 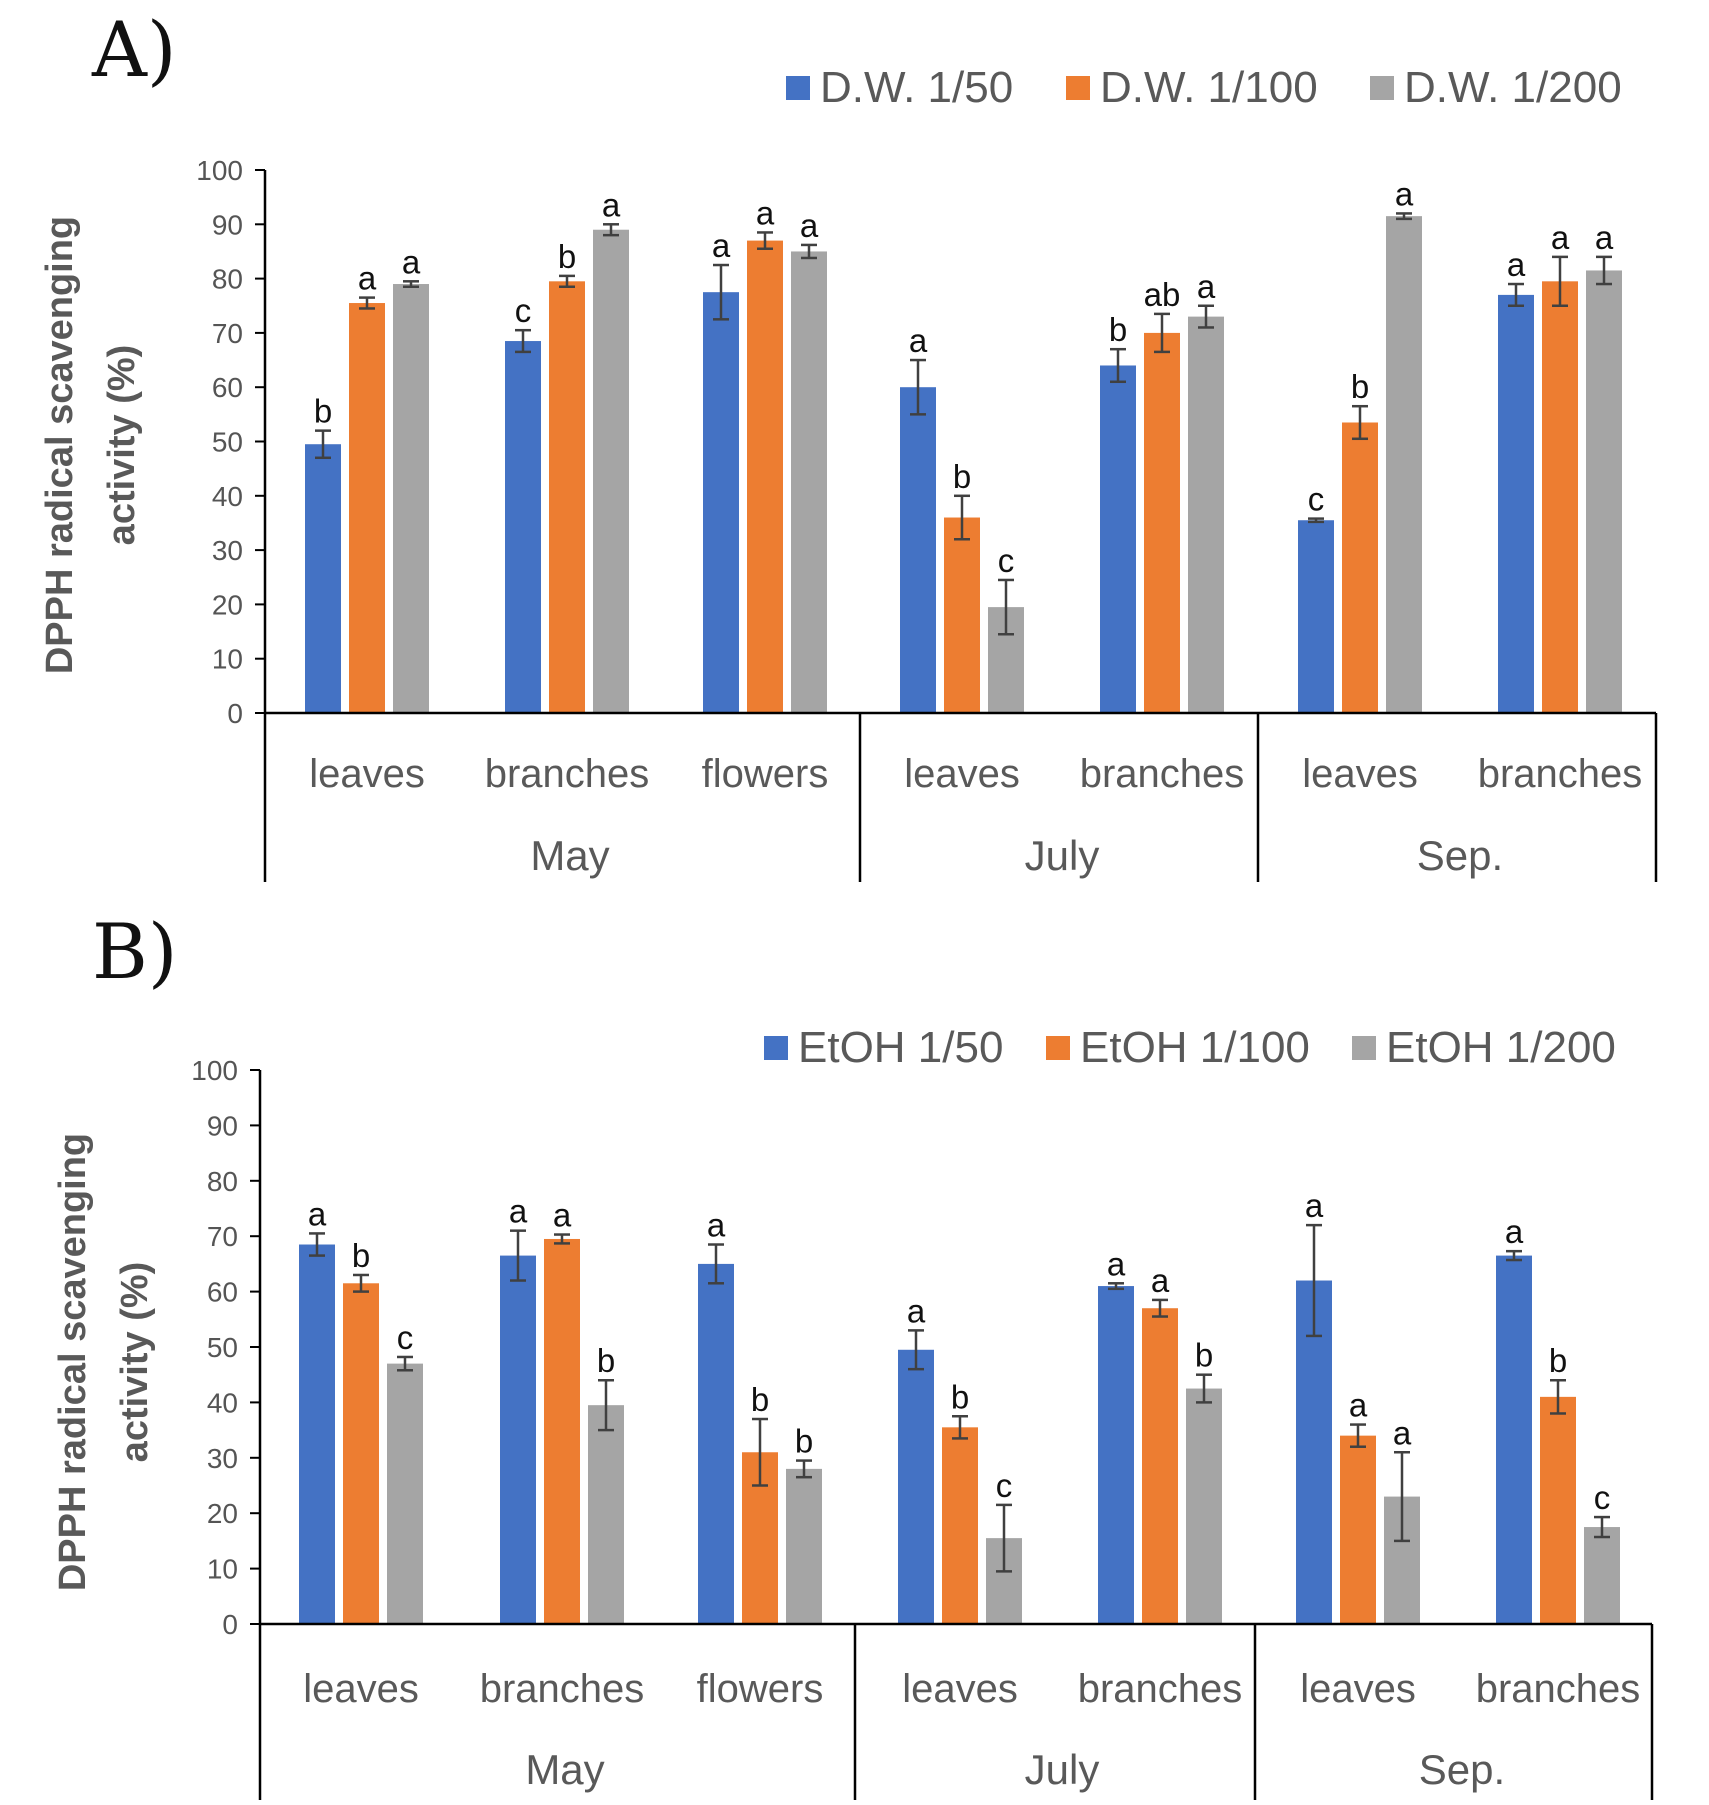 I want to click on legend-label-etoh-1-100: EtOH 1/100, so click(x=1195, y=1047).